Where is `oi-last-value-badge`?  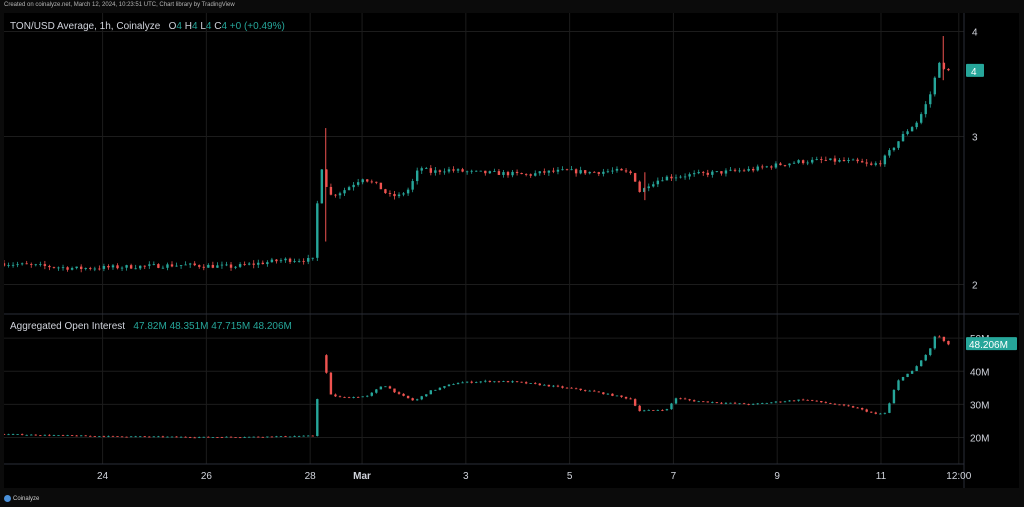 oi-last-value-badge is located at coordinates (991, 344).